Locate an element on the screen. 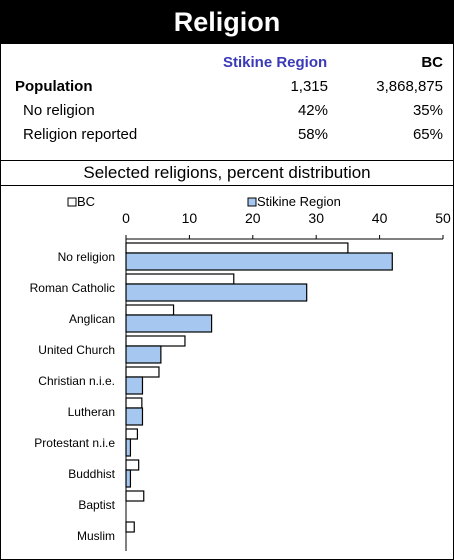 The image size is (454, 560). x-tick-label: 10 is located at coordinates (190, 218).